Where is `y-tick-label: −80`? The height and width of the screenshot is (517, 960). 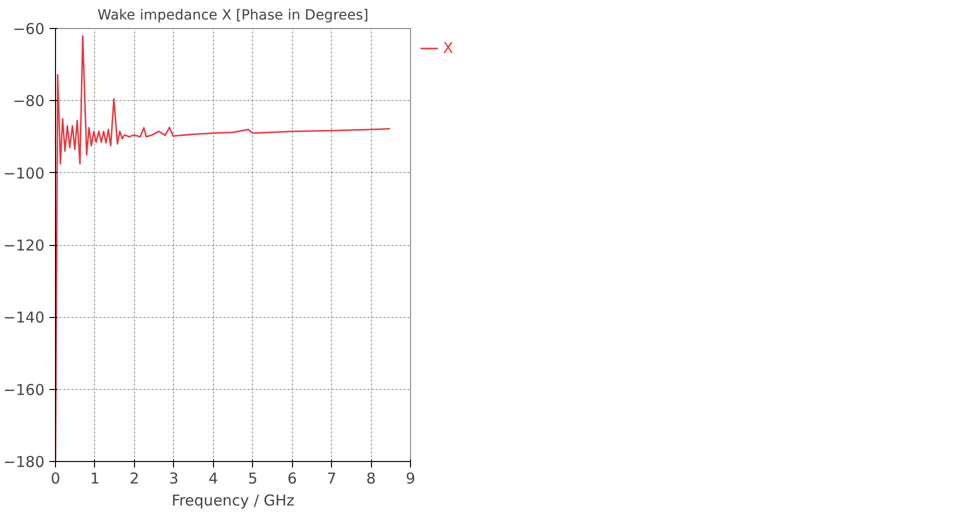
y-tick-label: −80 is located at coordinates (28, 101).